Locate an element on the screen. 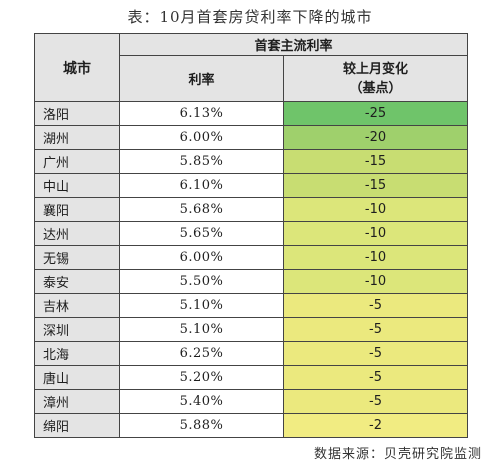 The width and height of the screenshot is (500, 470). city-cell: 绵阳 is located at coordinates (77, 425).